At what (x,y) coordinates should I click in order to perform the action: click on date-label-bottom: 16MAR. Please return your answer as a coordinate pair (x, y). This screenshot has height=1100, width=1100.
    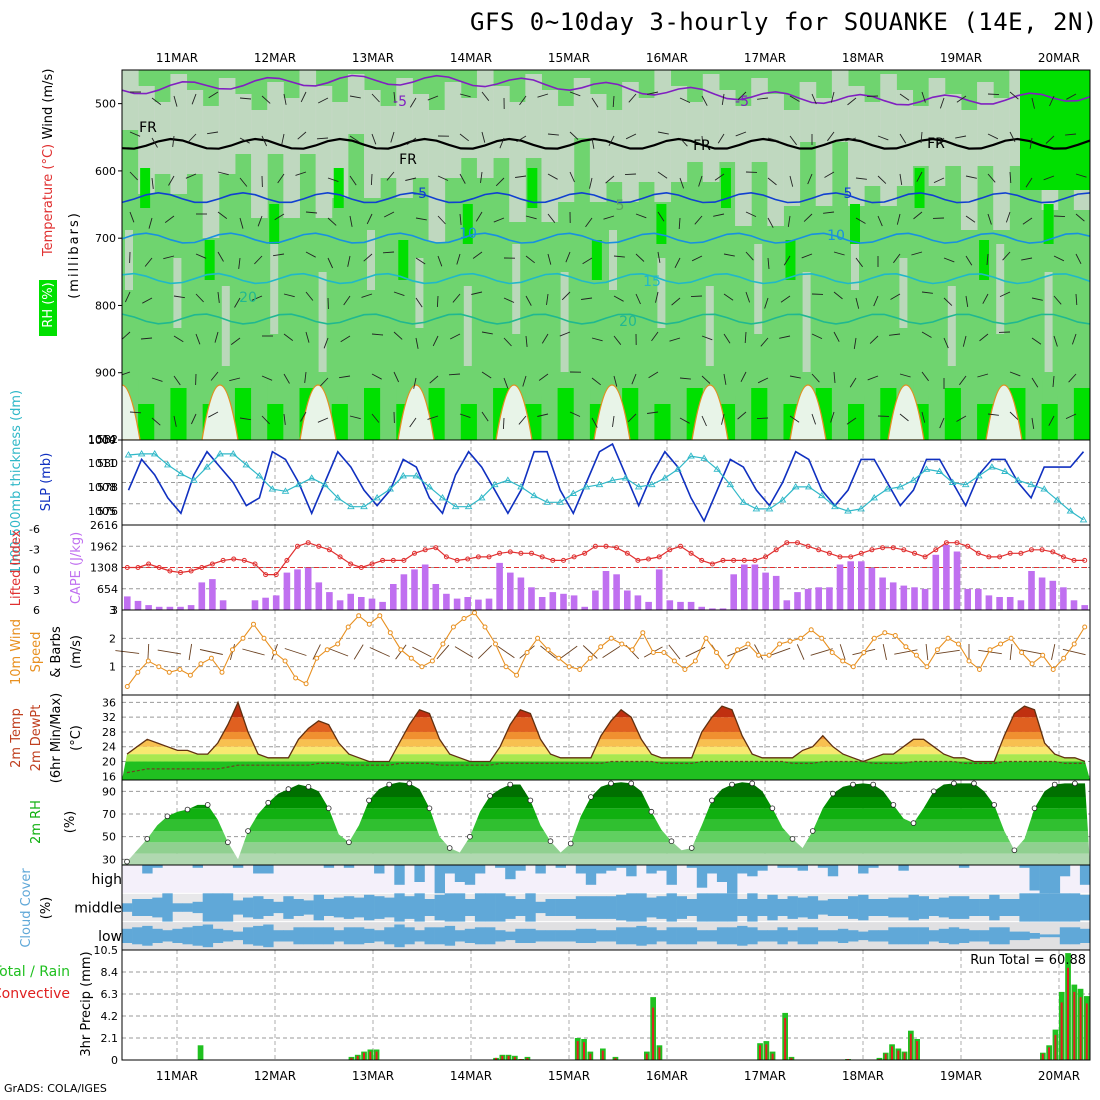
    Looking at the image, I should click on (667, 1076).